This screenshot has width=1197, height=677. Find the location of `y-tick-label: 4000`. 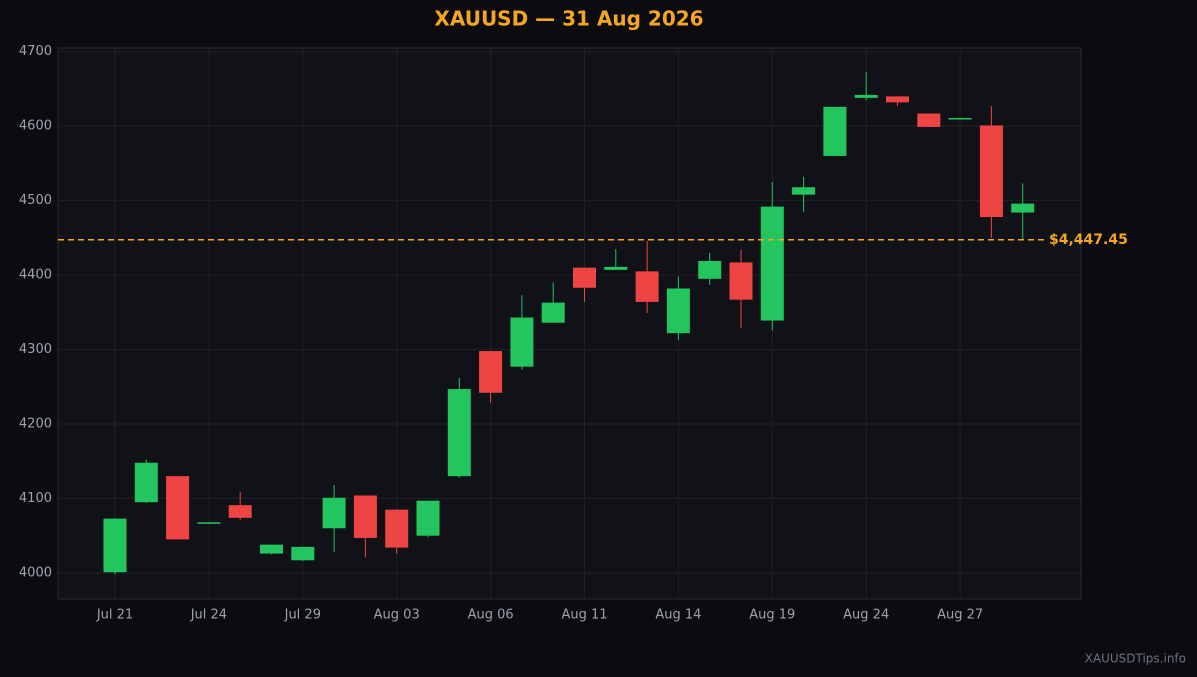

y-tick-label: 4000 is located at coordinates (35, 572).